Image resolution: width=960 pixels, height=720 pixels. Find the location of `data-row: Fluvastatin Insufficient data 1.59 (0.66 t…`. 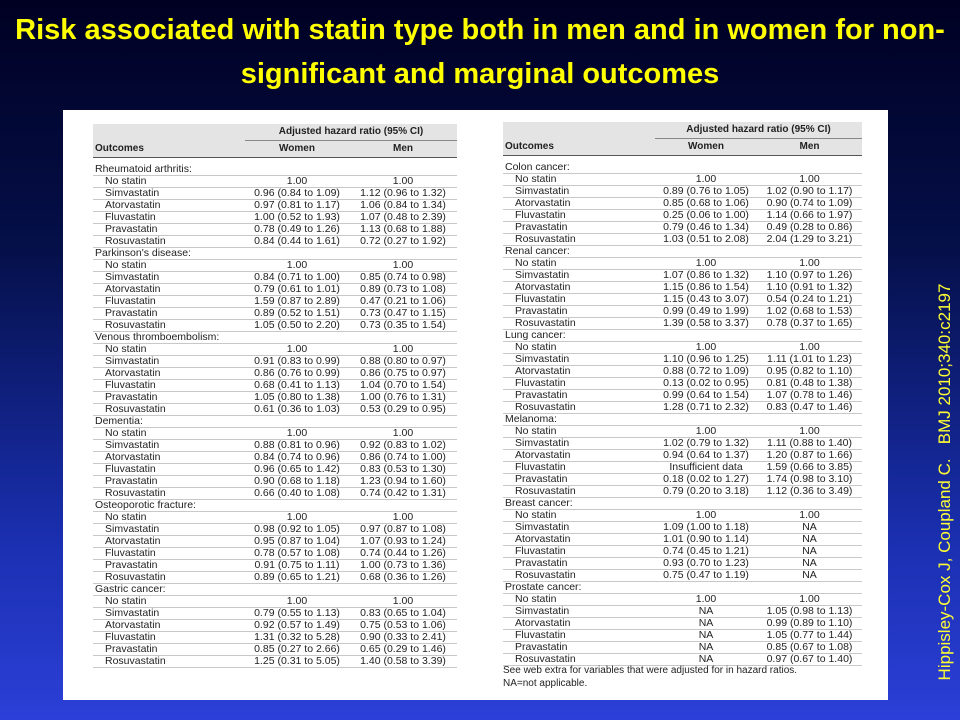

data-row: Fluvastatin Insufficient data 1.59 (0.66 t… is located at coordinates (682, 467).